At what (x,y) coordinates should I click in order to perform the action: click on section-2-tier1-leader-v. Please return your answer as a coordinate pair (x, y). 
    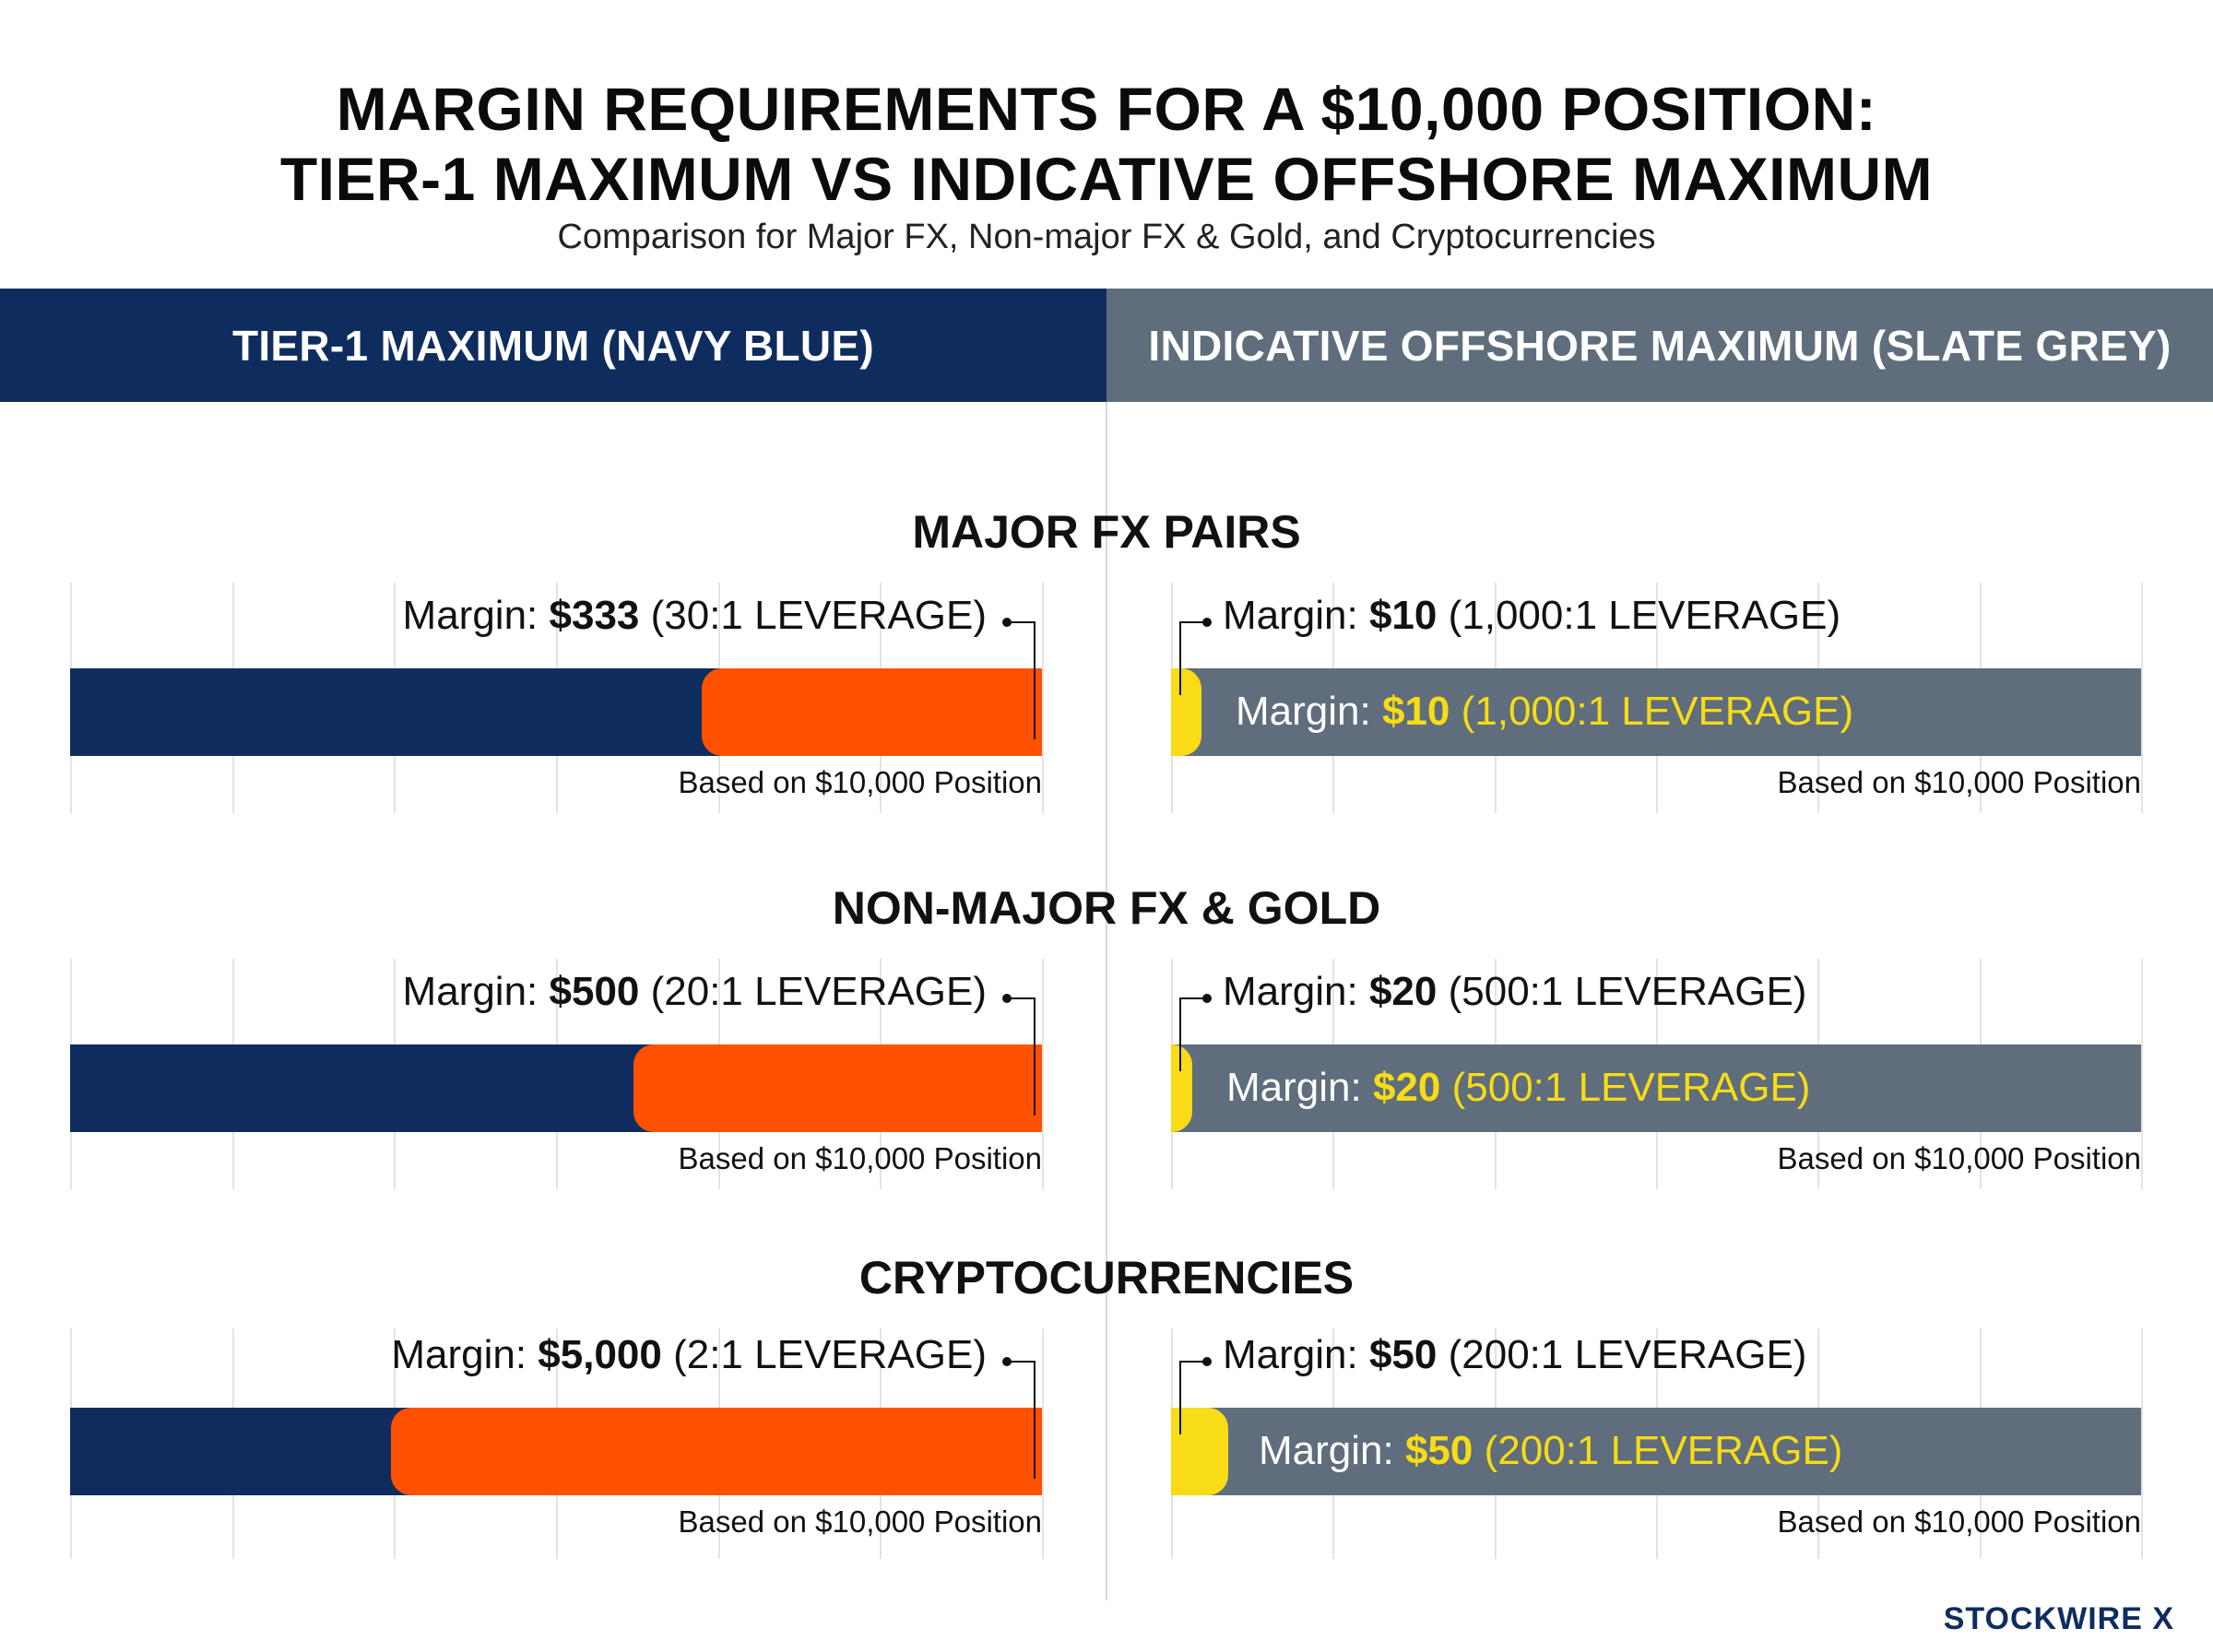
    Looking at the image, I should click on (1034, 1056).